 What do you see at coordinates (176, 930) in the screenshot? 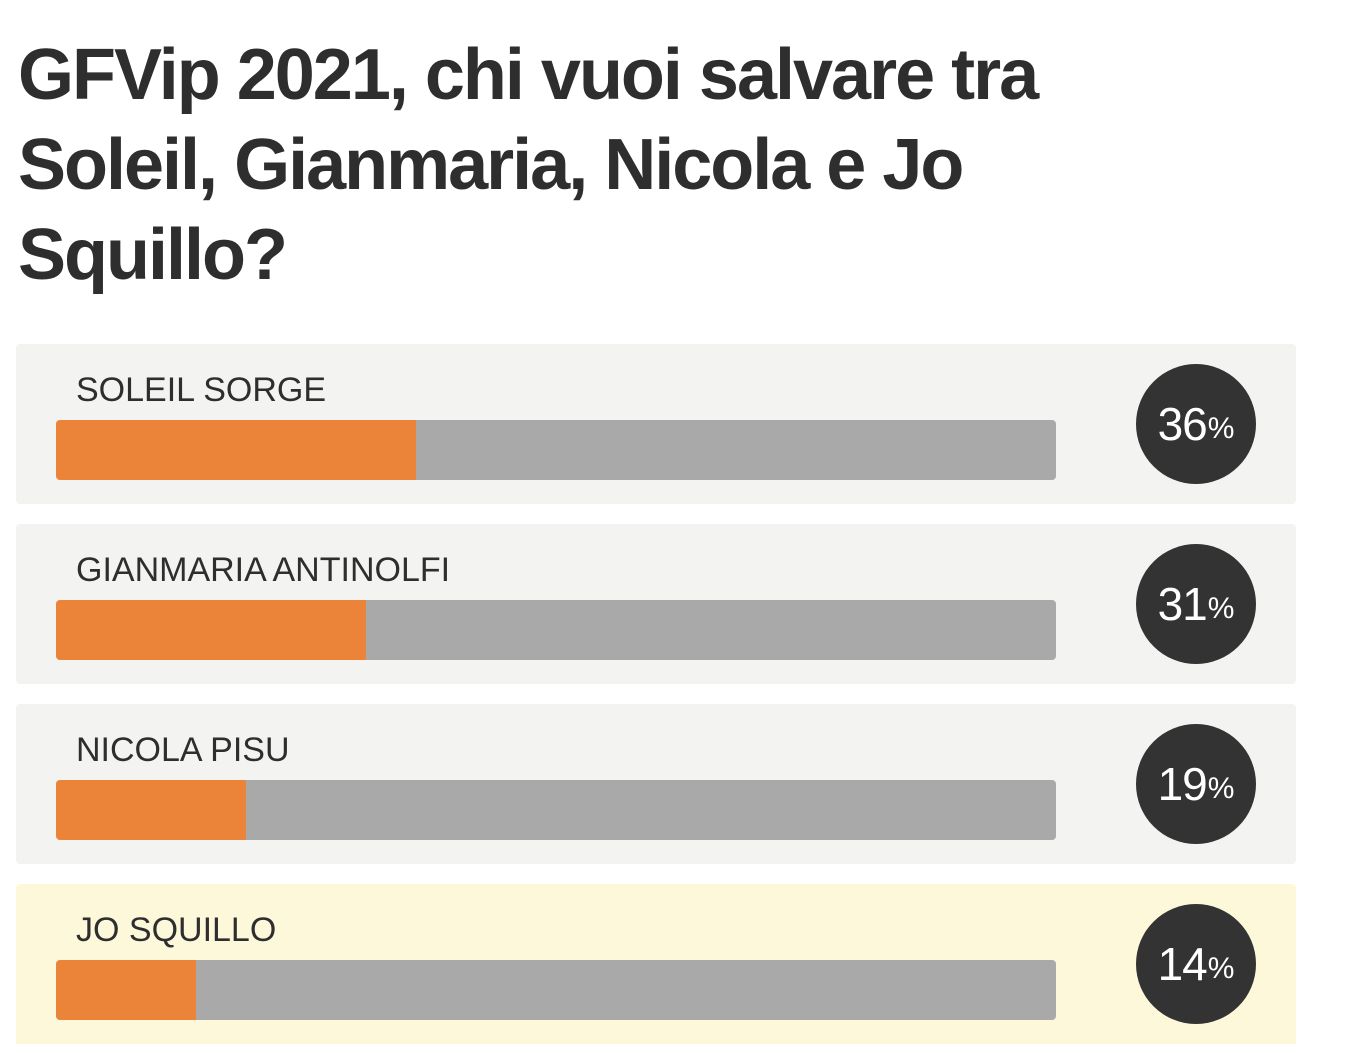
I see `option-label: JO SQUILLO` at bounding box center [176, 930].